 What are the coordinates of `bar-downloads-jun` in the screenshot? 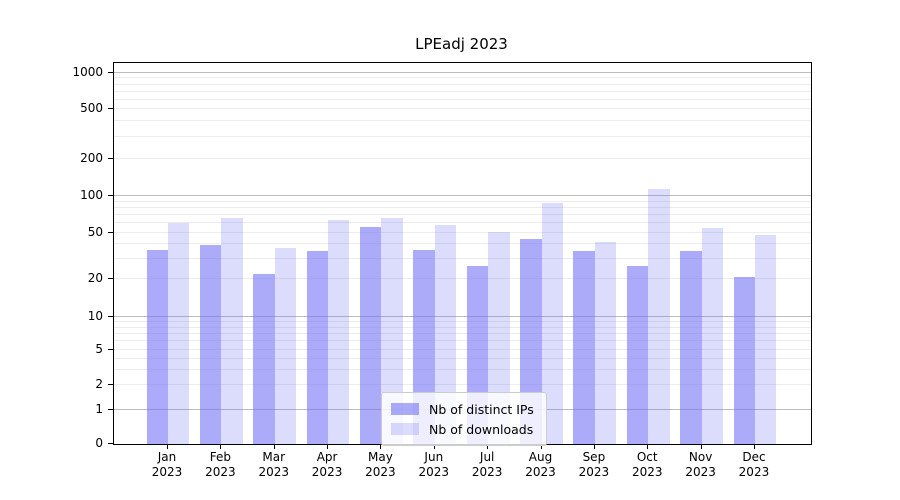 It's located at (445, 334).